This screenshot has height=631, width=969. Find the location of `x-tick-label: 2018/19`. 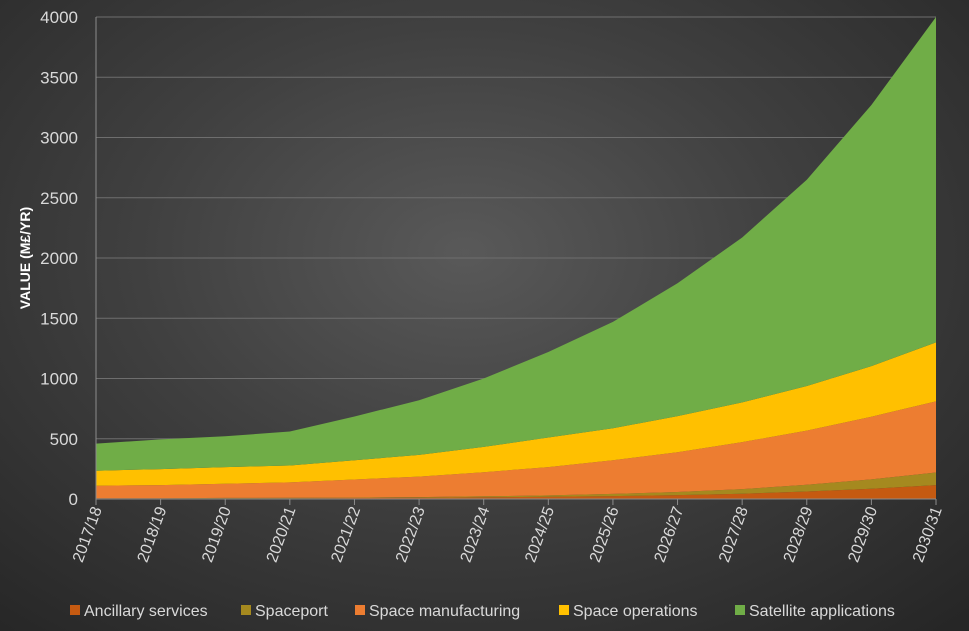

x-tick-label: 2018/19 is located at coordinates (153, 534).